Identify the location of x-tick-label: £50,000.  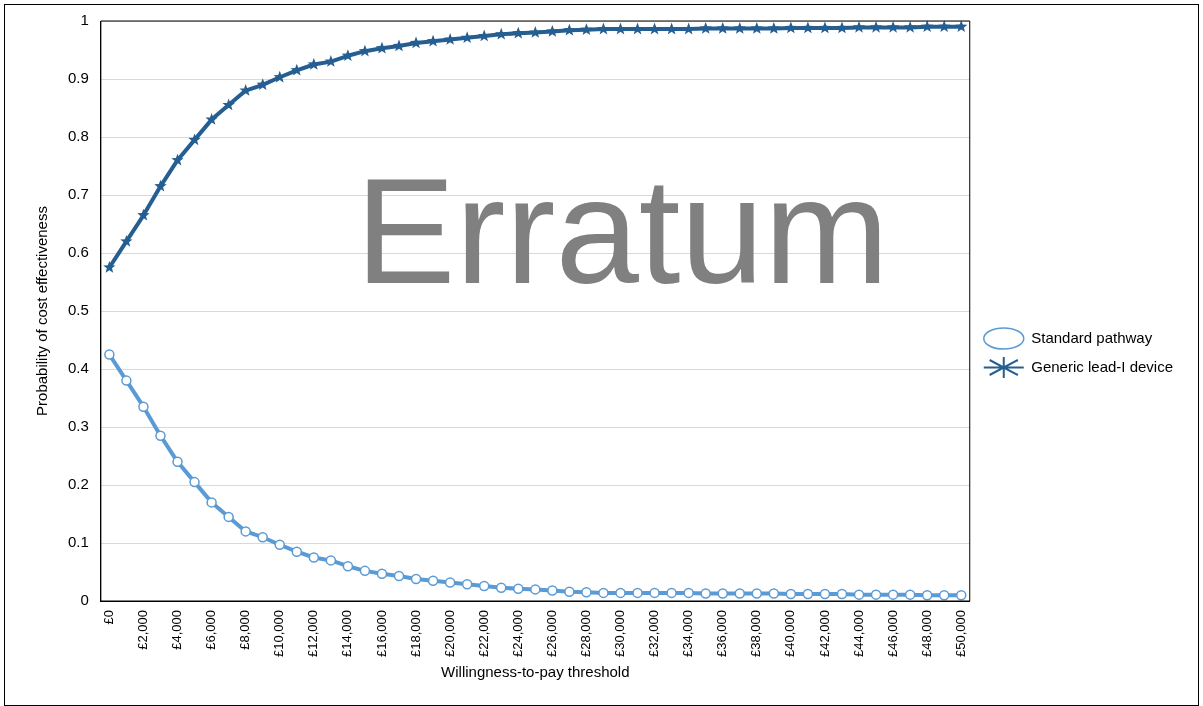
(960, 634).